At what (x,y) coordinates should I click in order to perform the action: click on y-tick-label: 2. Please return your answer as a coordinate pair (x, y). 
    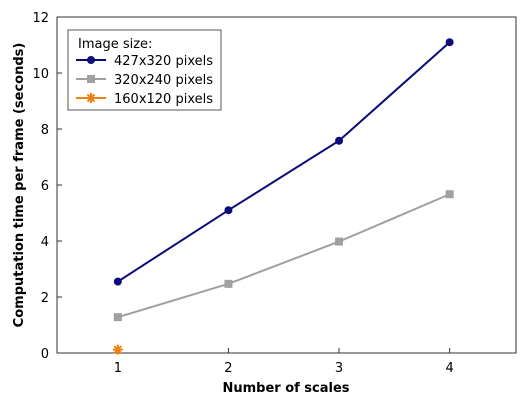
    Looking at the image, I should click on (45, 298).